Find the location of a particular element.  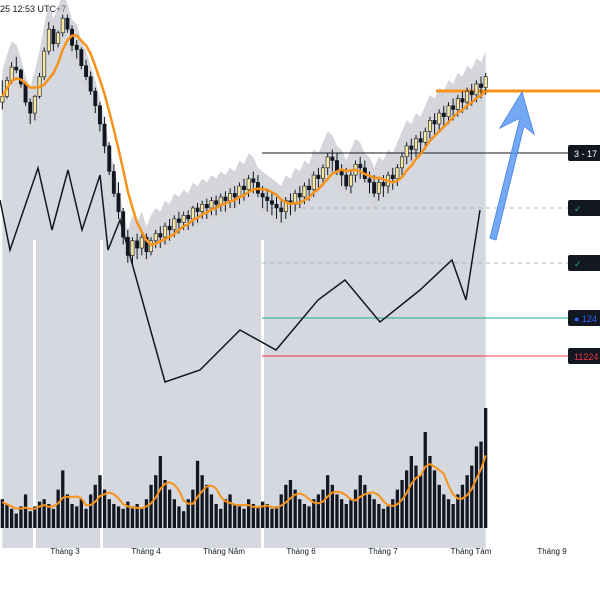

price-label: 3 - 17 is located at coordinates (584, 153).